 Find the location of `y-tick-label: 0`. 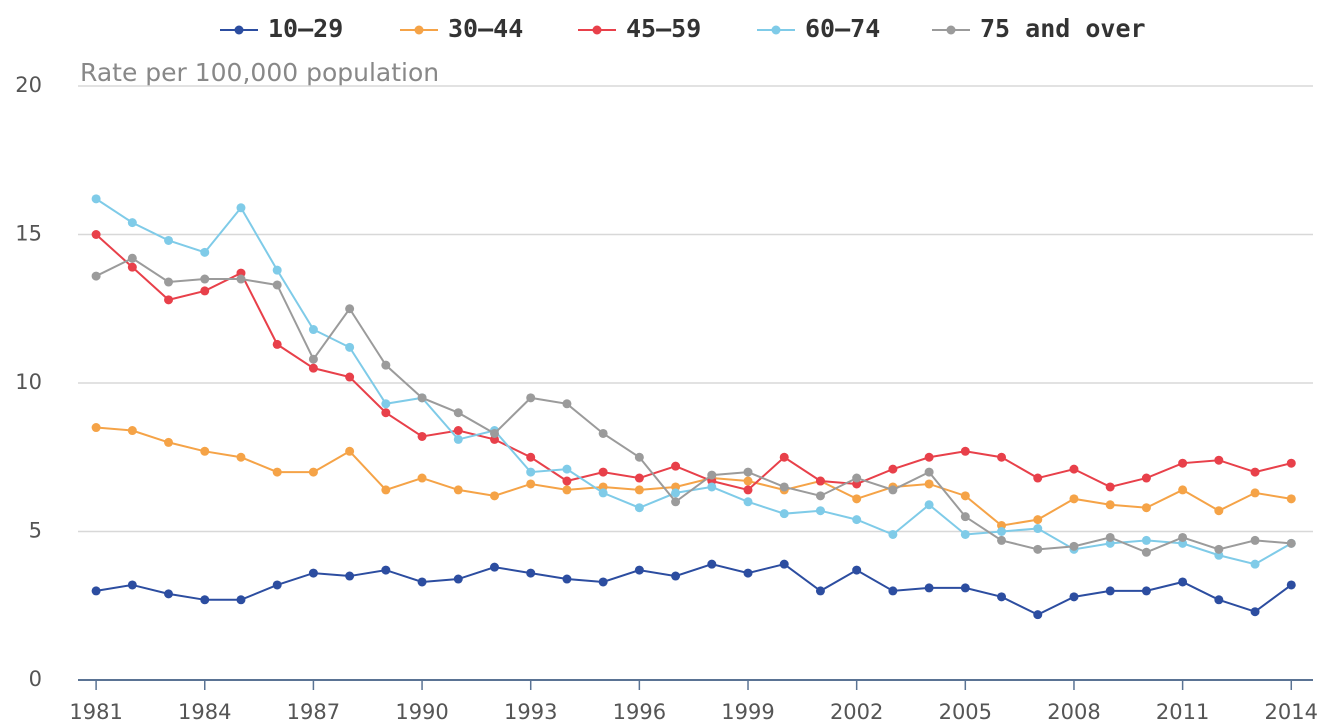

y-tick-label: 0 is located at coordinates (35, 679).